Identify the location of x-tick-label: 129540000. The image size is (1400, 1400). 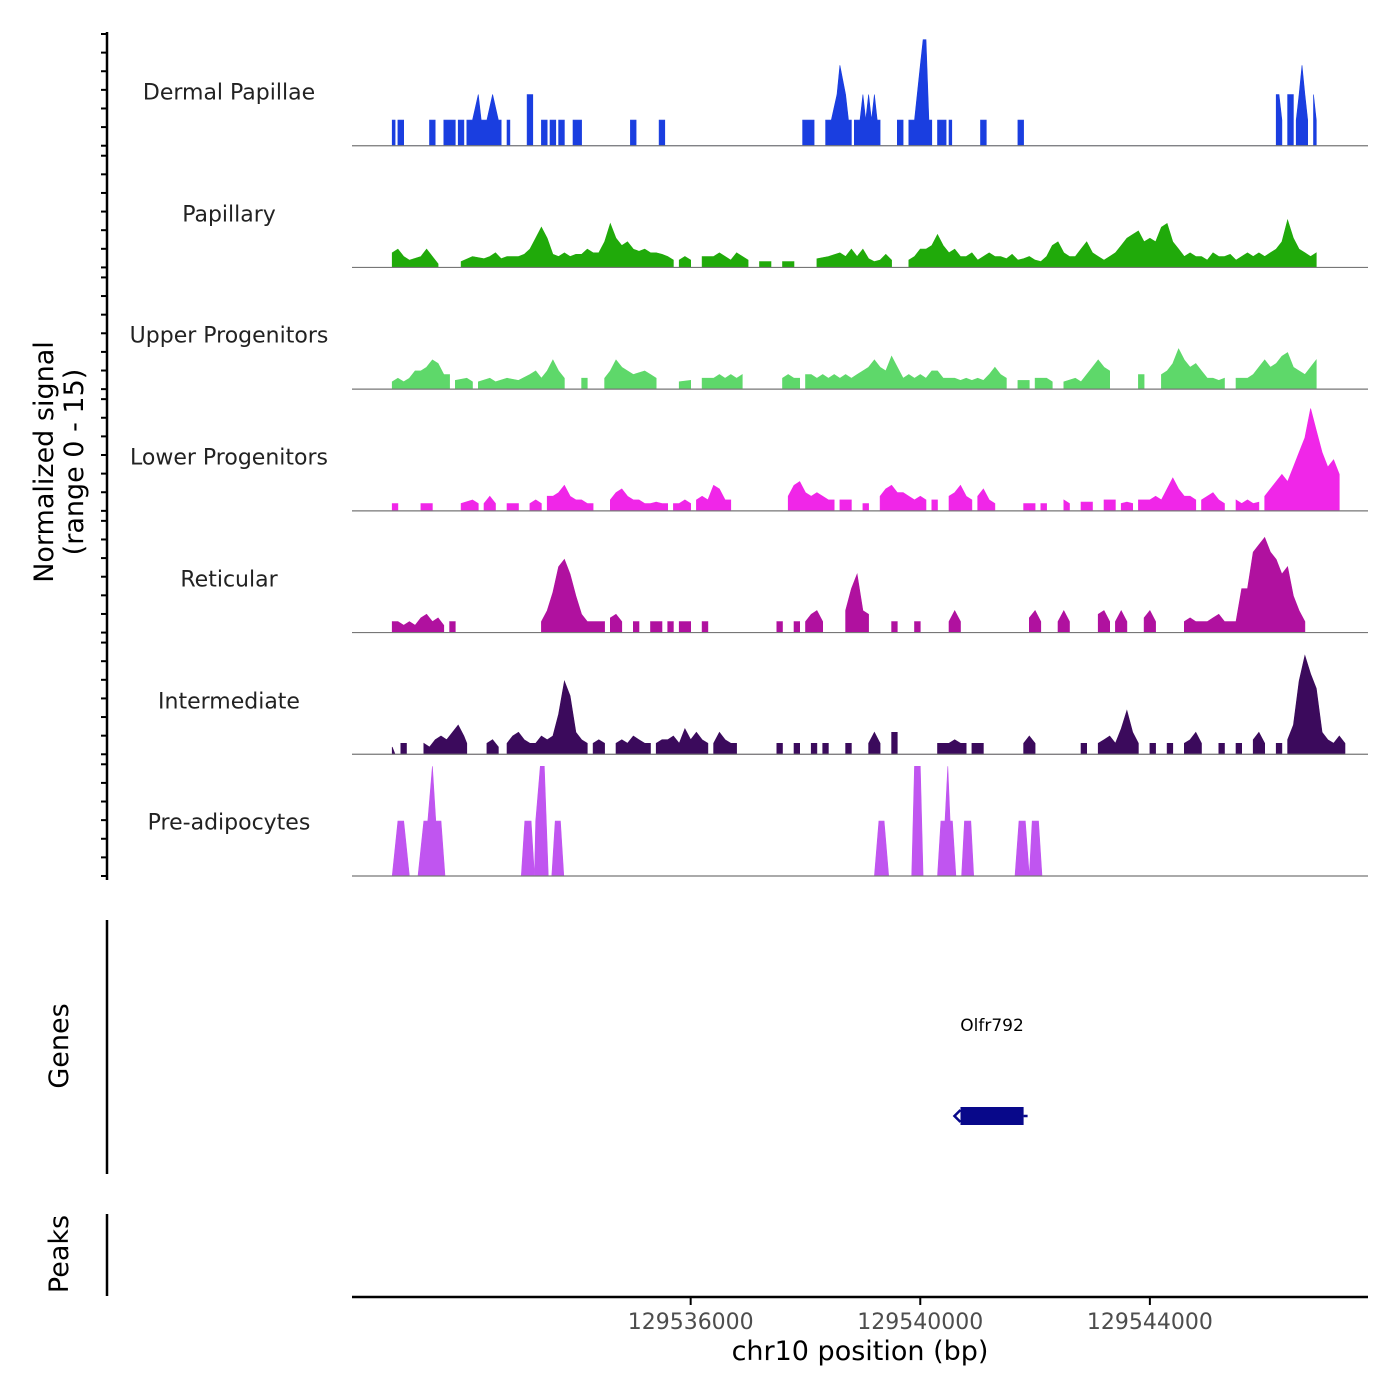
(920, 1322).